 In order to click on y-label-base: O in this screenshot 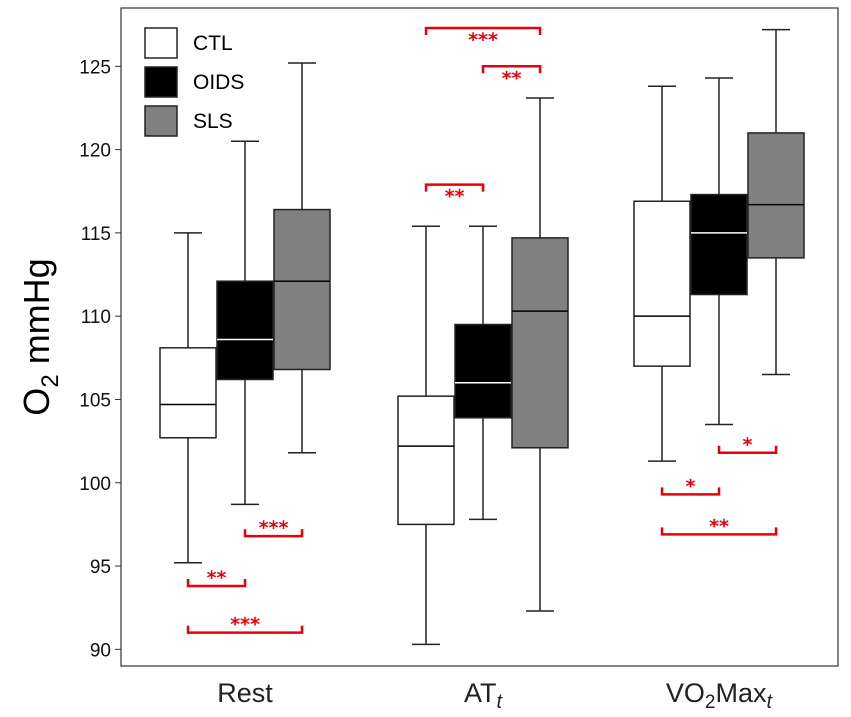, I will do `click(36, 402)`.